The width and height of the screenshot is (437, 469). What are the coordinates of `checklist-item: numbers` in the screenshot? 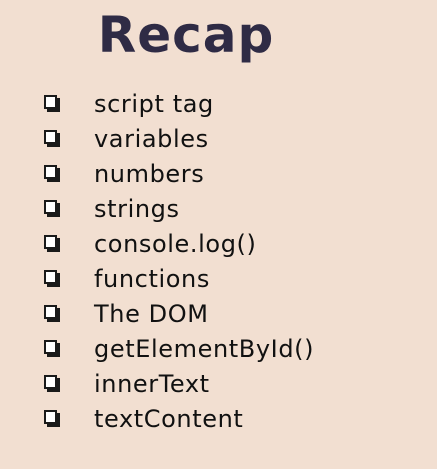 It's located at (179, 173).